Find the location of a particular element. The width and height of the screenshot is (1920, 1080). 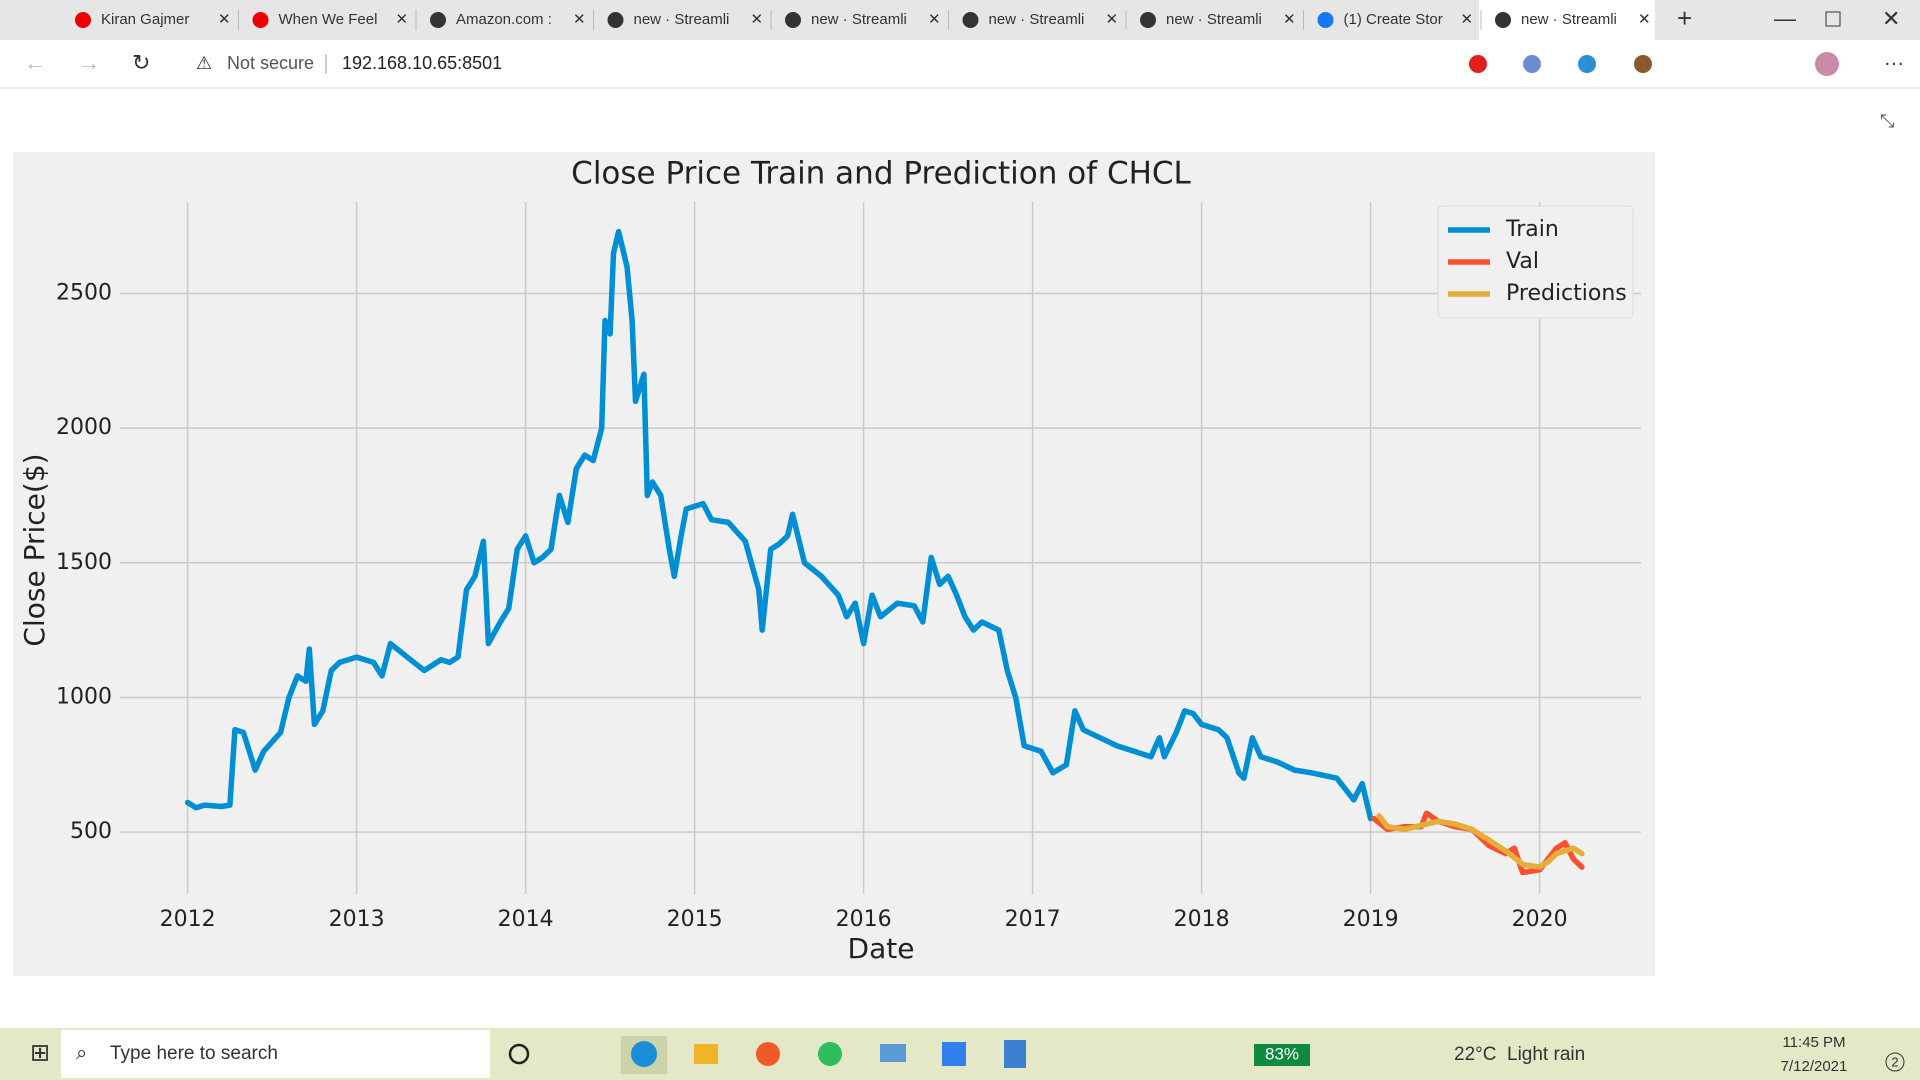

app-brave is located at coordinates (768, 1054).